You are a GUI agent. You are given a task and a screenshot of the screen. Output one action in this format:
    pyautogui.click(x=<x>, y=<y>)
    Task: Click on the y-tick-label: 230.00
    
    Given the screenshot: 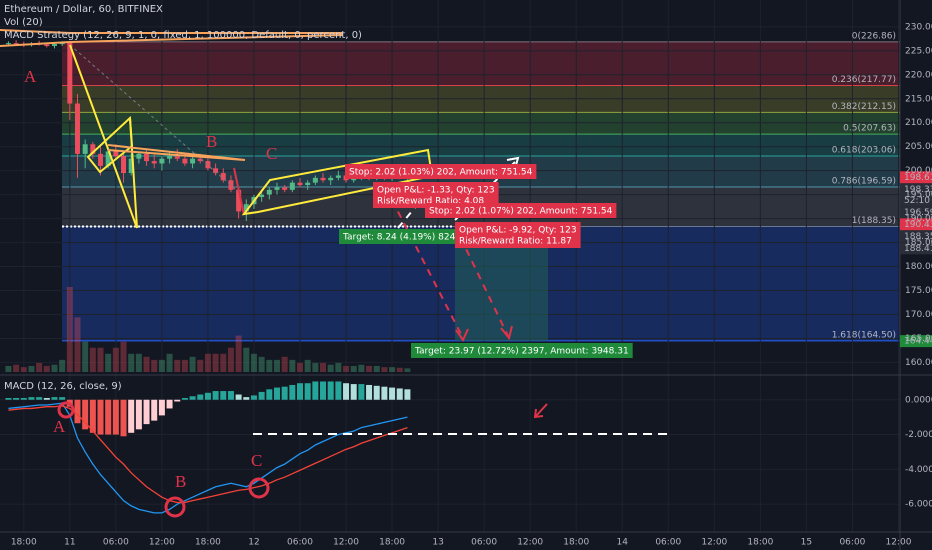 What is the action you would take?
    pyautogui.click(x=918, y=27)
    